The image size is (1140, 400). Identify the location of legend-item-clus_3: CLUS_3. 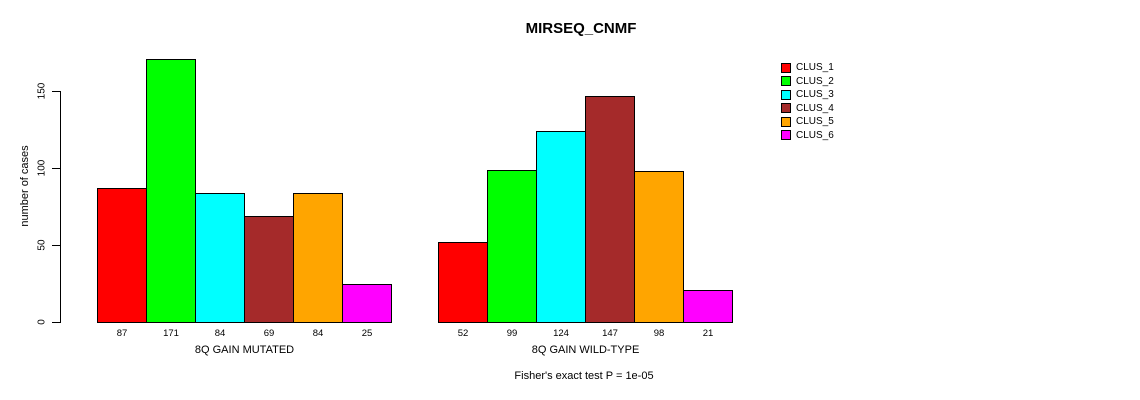
(807, 95).